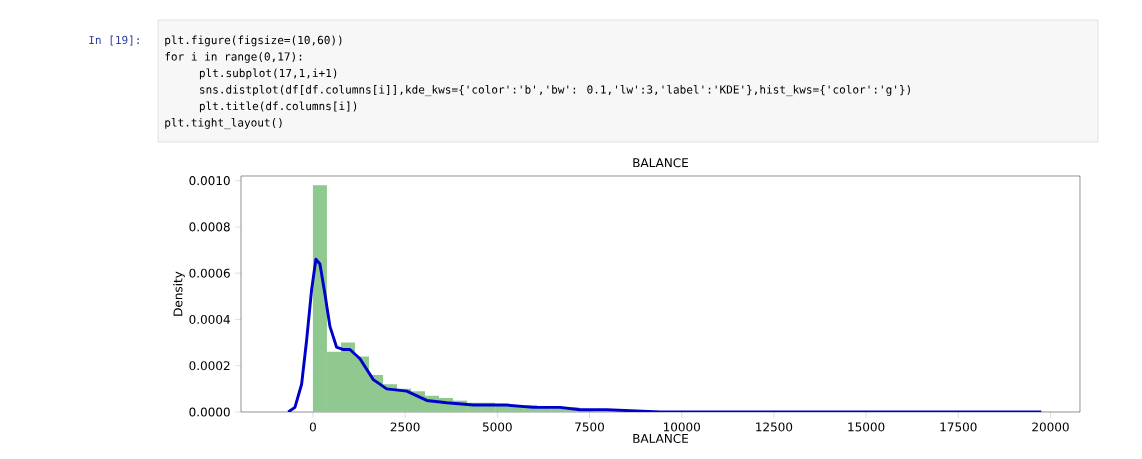 The height and width of the screenshot is (459, 1142). What do you see at coordinates (114, 40) in the screenshot?
I see `text: In [19]:` at bounding box center [114, 40].